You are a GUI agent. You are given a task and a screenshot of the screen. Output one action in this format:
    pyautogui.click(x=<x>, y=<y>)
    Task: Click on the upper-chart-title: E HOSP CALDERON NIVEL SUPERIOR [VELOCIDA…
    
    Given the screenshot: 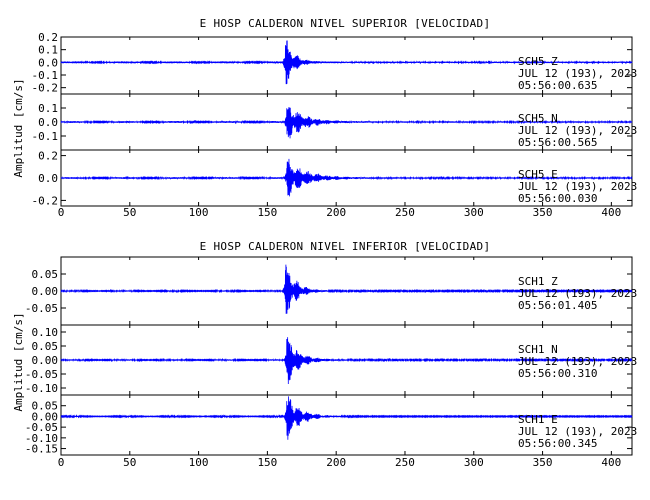 What is the action you would take?
    pyautogui.click(x=345, y=23)
    